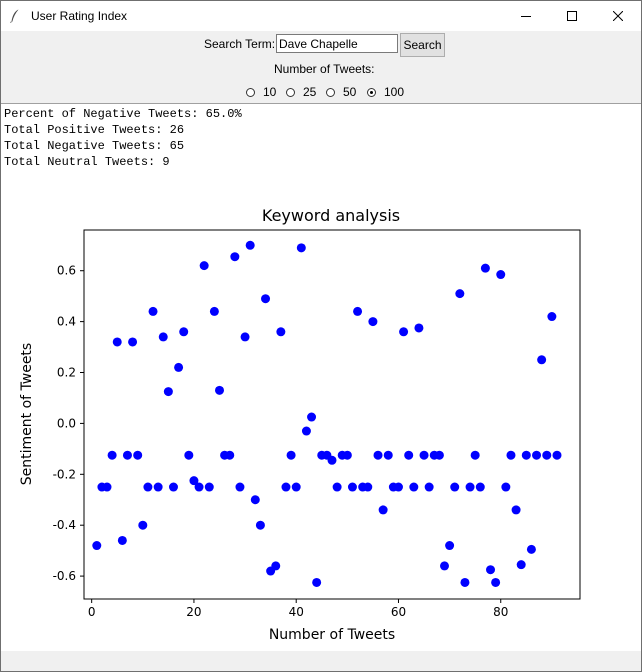 The height and width of the screenshot is (672, 642). I want to click on negative-percent-text: Percent of Negative Tweets: 65.0%, so click(123, 114).